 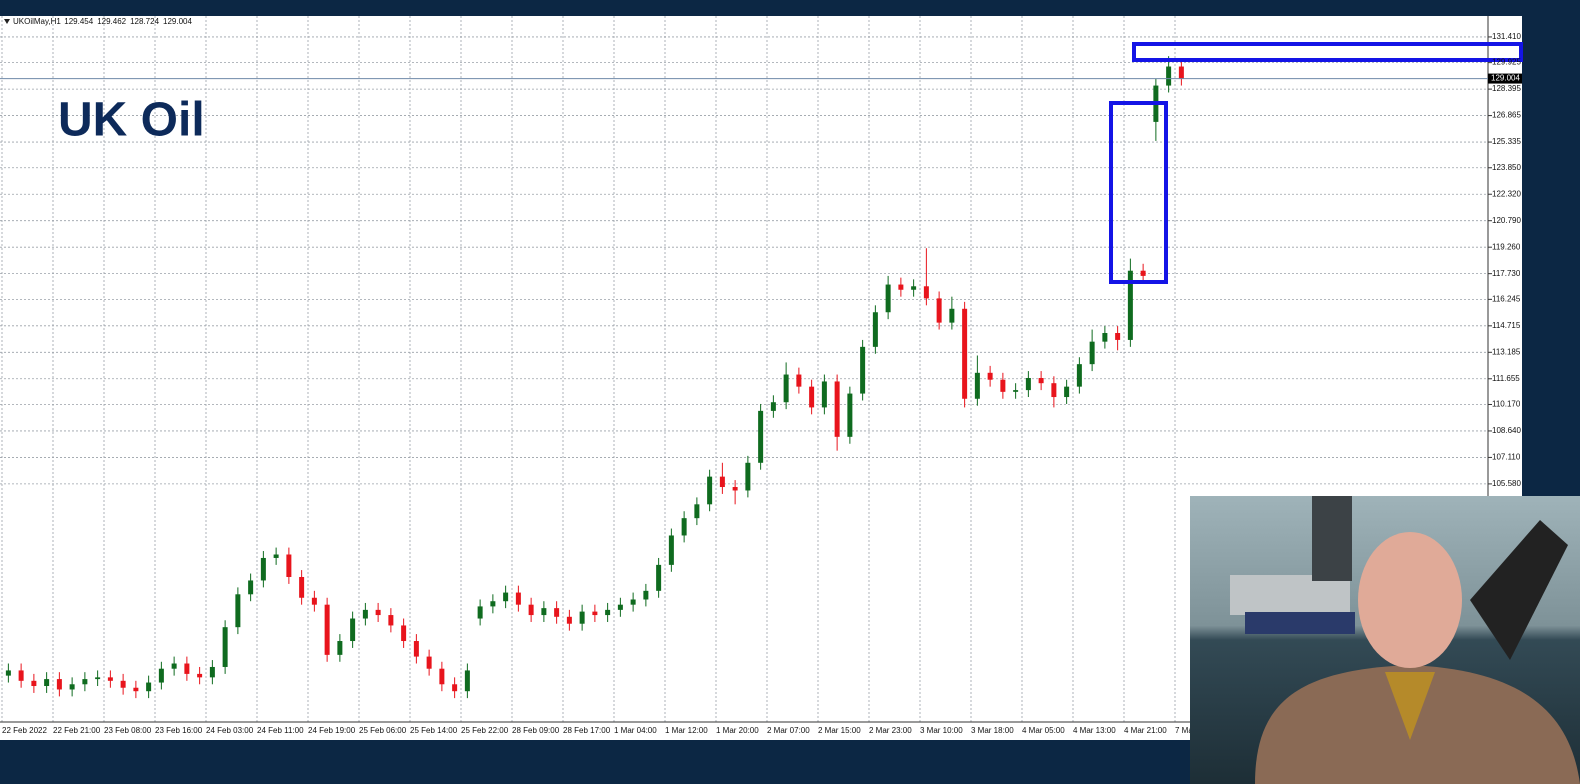 I want to click on y-tick-label: 129.925, so click(x=1506, y=62).